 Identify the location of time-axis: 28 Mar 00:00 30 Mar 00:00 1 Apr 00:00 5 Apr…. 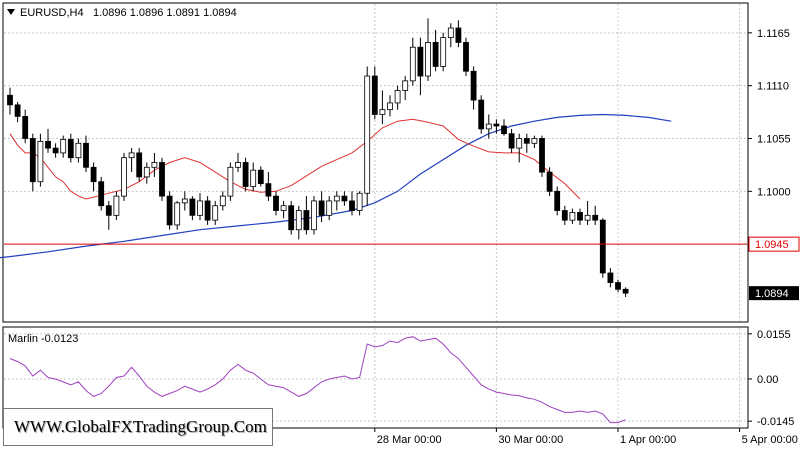
(586, 437).